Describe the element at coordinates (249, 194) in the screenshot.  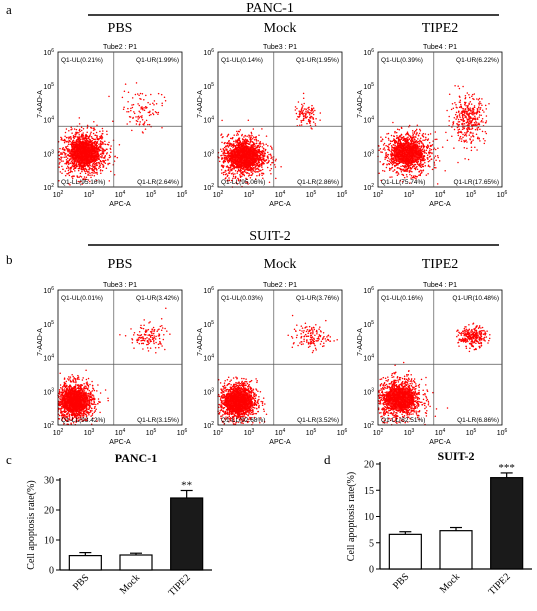
I see `x-tick-label: 103` at that location.